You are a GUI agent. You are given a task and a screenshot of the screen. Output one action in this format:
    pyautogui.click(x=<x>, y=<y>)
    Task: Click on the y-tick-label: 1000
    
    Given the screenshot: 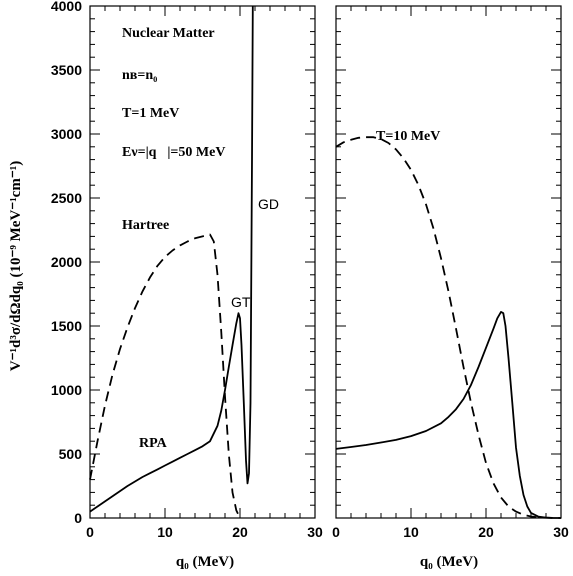 What is the action you would take?
    pyautogui.click(x=66, y=390)
    